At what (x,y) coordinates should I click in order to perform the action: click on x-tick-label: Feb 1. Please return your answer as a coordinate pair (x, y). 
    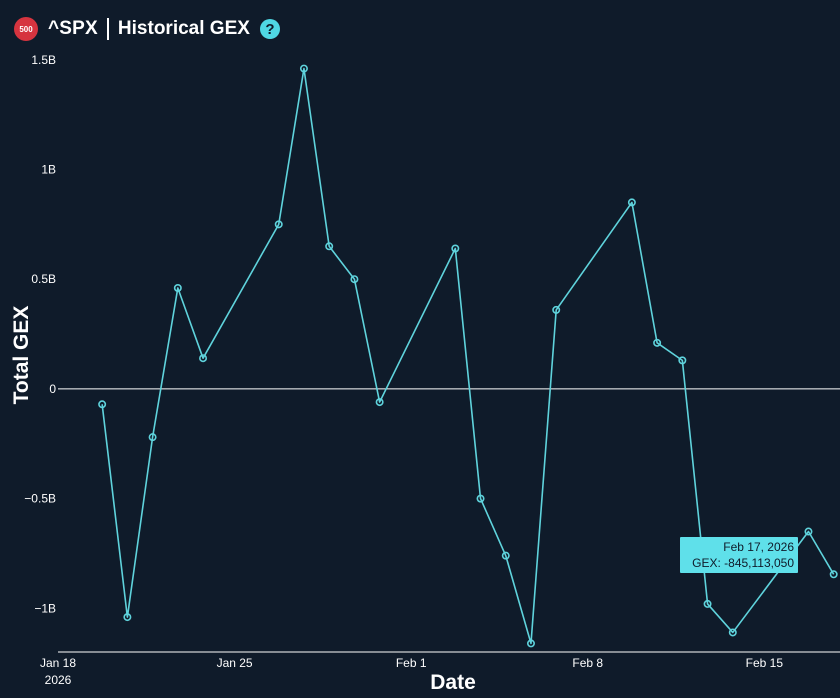
    Looking at the image, I should click on (411, 663).